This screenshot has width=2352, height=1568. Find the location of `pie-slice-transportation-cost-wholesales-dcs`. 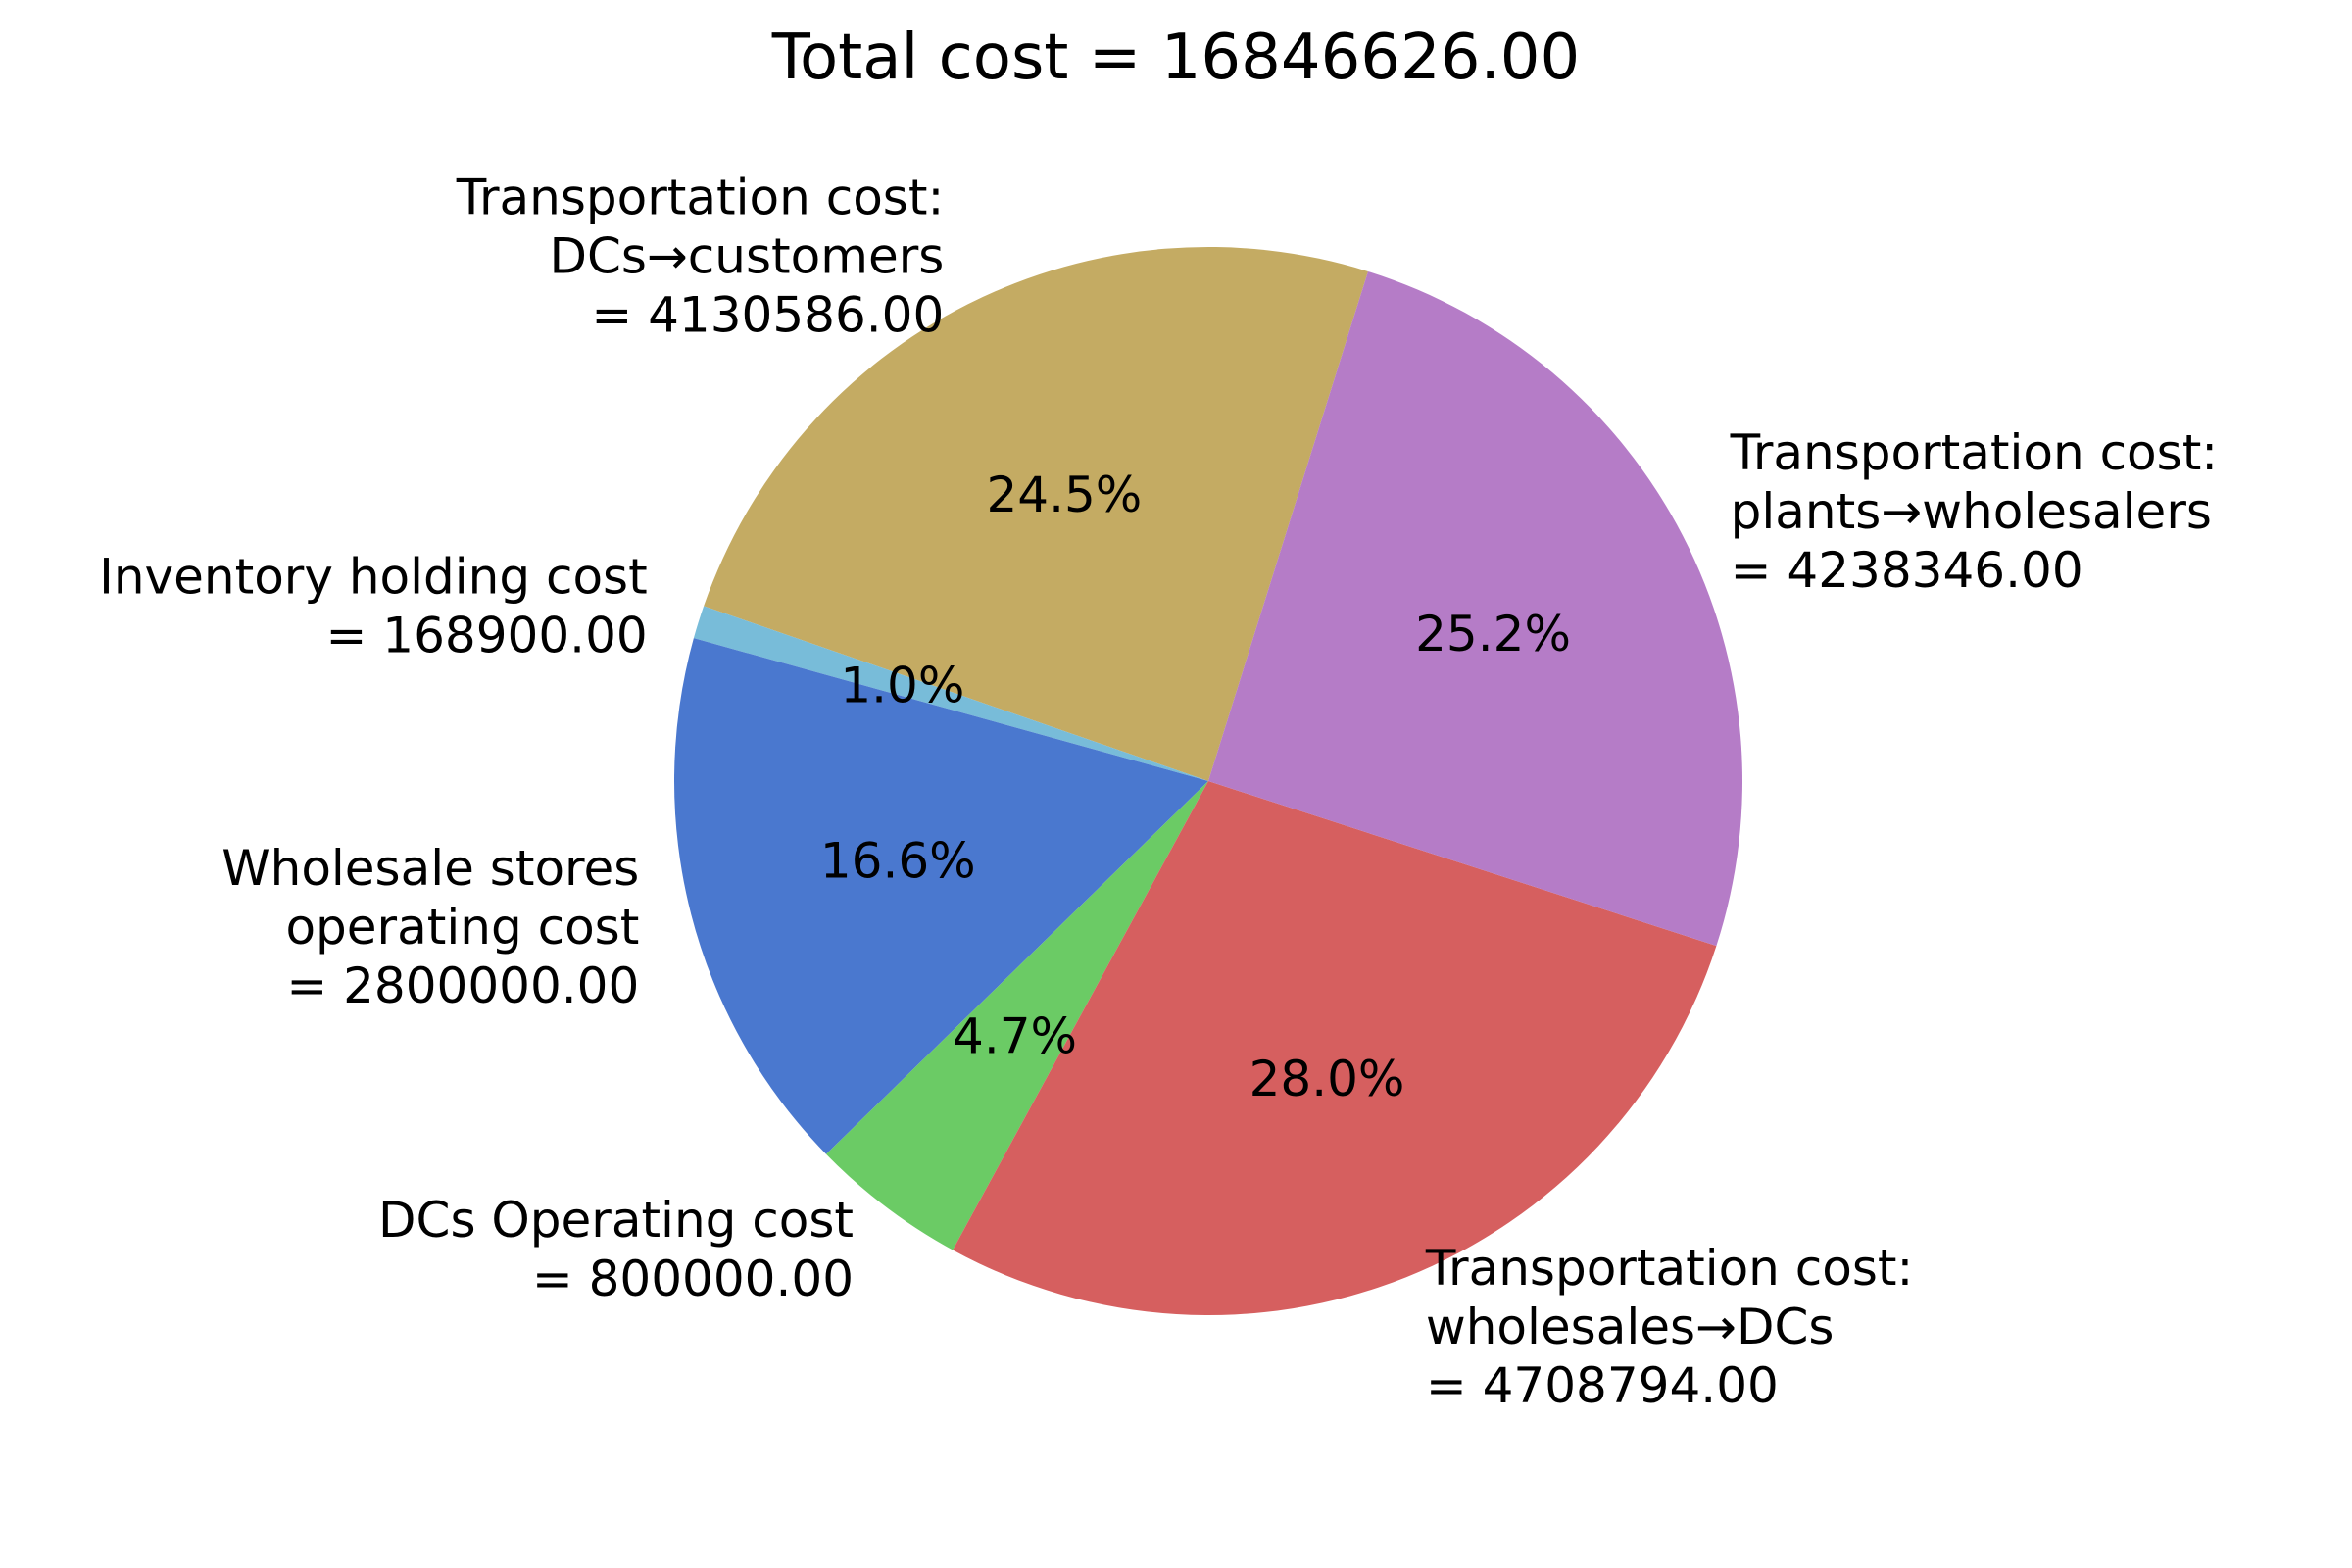

pie-slice-transportation-cost-wholesales-dcs is located at coordinates (1335, 1048).